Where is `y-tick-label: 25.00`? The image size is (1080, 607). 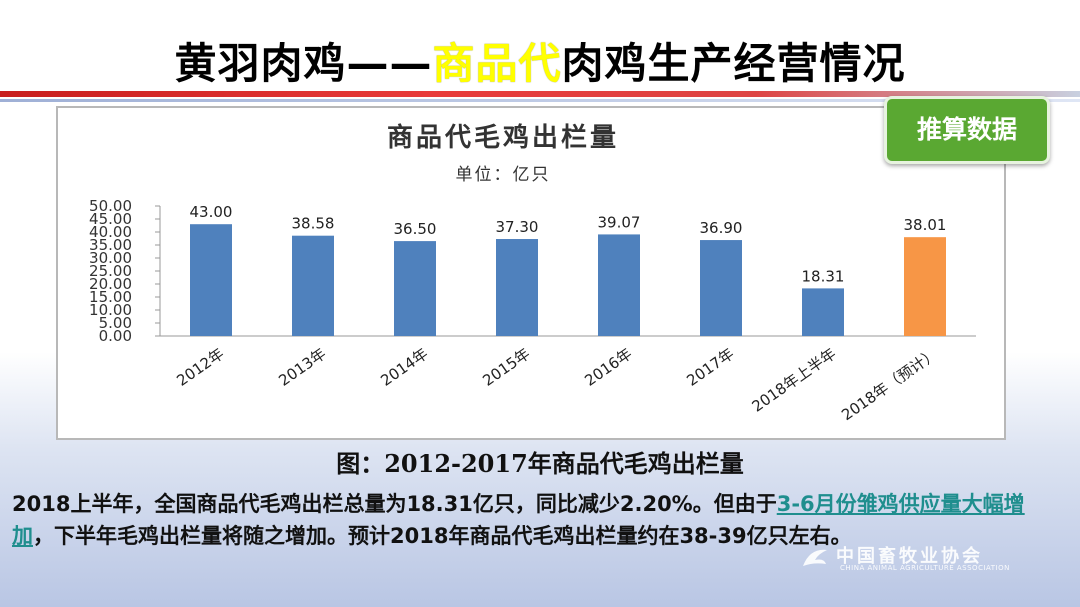
y-tick-label: 25.00 is located at coordinates (110, 271).